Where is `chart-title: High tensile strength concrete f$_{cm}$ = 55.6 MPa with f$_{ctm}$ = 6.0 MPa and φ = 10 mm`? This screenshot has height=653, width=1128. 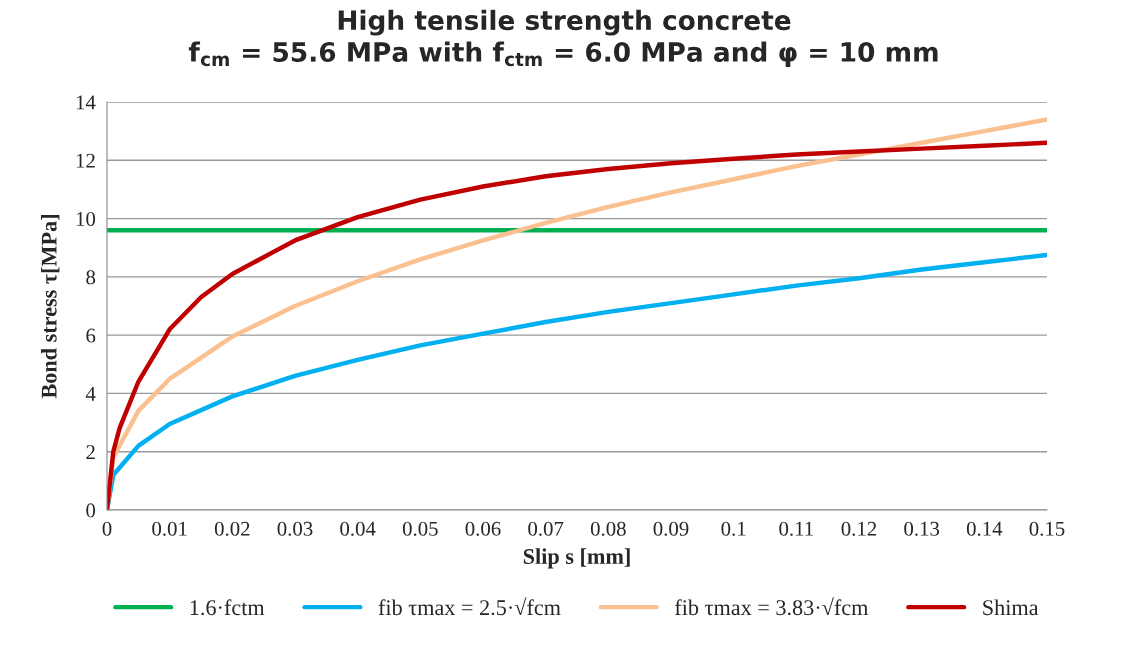
chart-title: High tensile strength concrete f$_{cm}$ = 55.6 MPa with f$_{ctm}$ = 6.0 MPa and φ = 10 mm is located at coordinates (563, 38).